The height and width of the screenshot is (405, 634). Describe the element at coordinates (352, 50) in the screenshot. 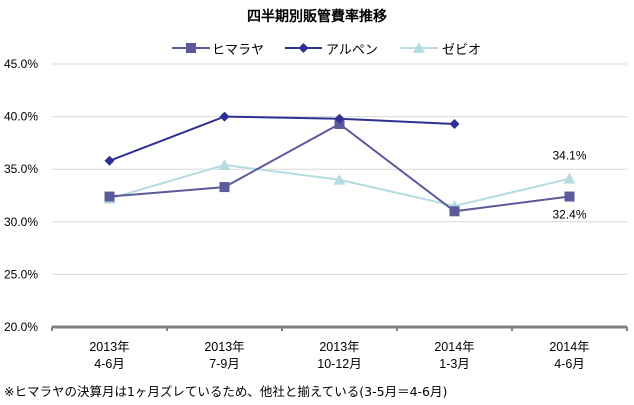

I see `legend-label-alpen: アルペン` at that location.